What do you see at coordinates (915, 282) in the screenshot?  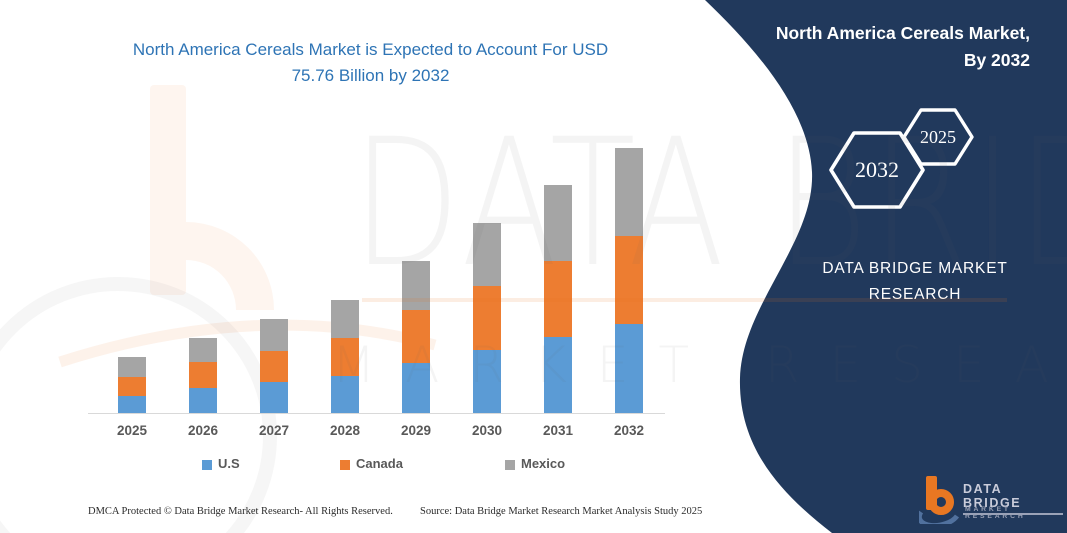 I see `sidebar-brand-text: DATA BRIDGE MARKET RESEARCH` at bounding box center [915, 282].